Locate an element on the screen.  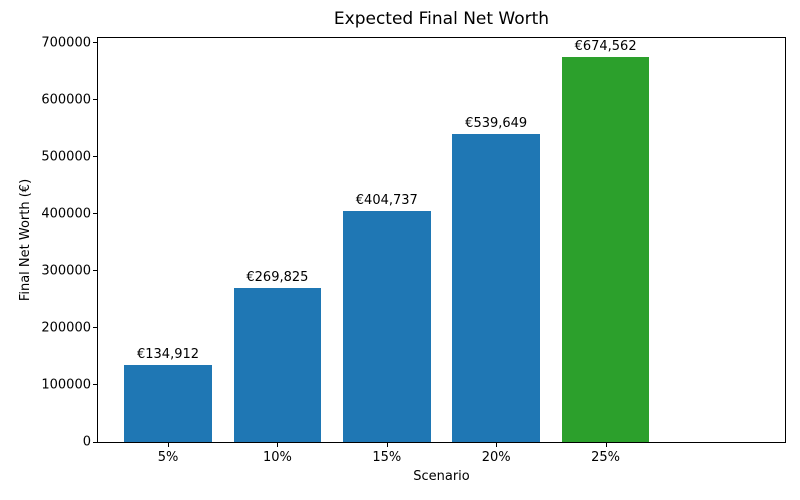
x-tick-label: 10% is located at coordinates (277, 457).